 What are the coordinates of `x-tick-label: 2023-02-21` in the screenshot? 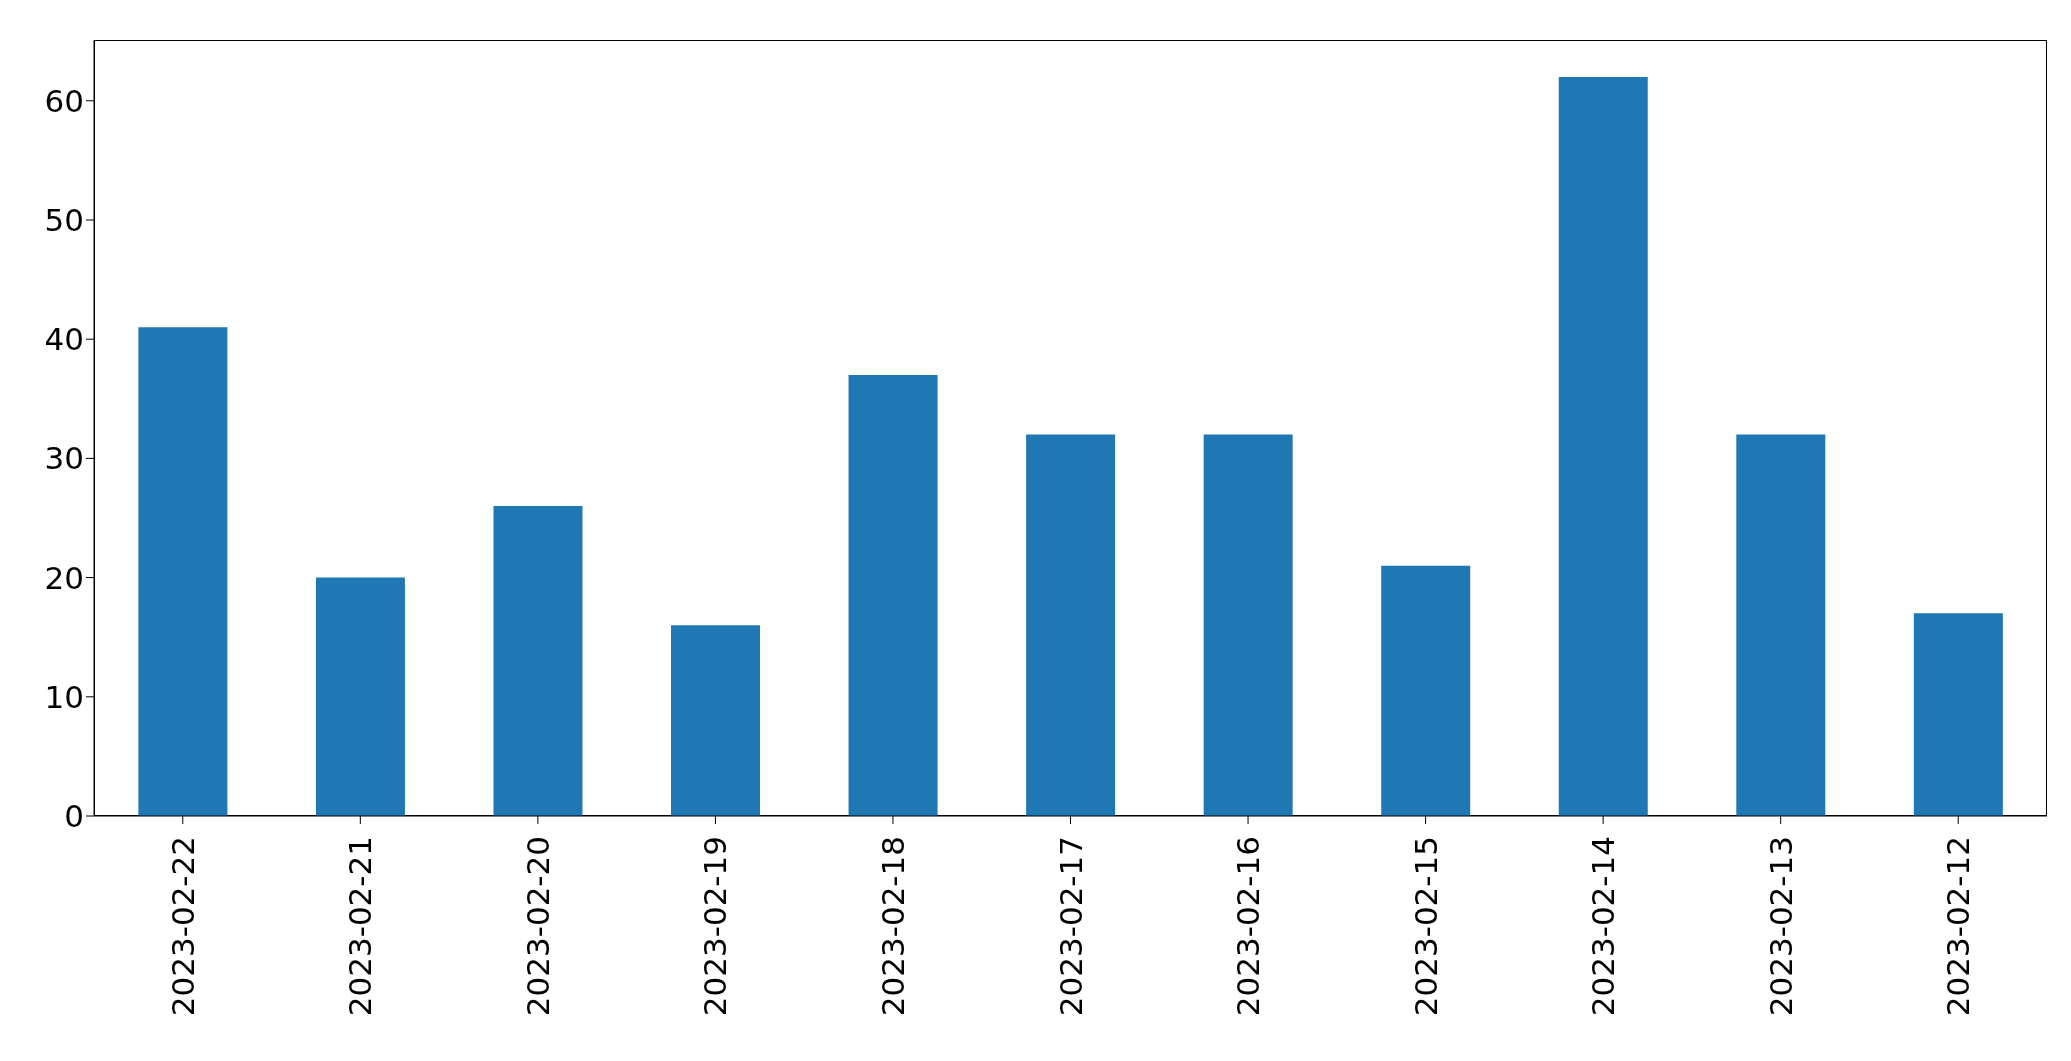 It's located at (360, 926).